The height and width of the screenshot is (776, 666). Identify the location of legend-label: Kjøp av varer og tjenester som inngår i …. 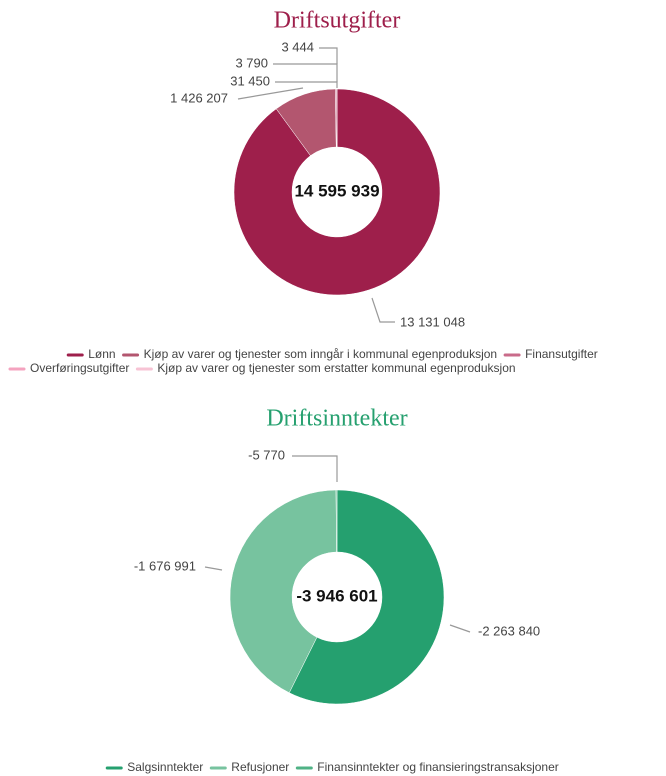
(321, 354).